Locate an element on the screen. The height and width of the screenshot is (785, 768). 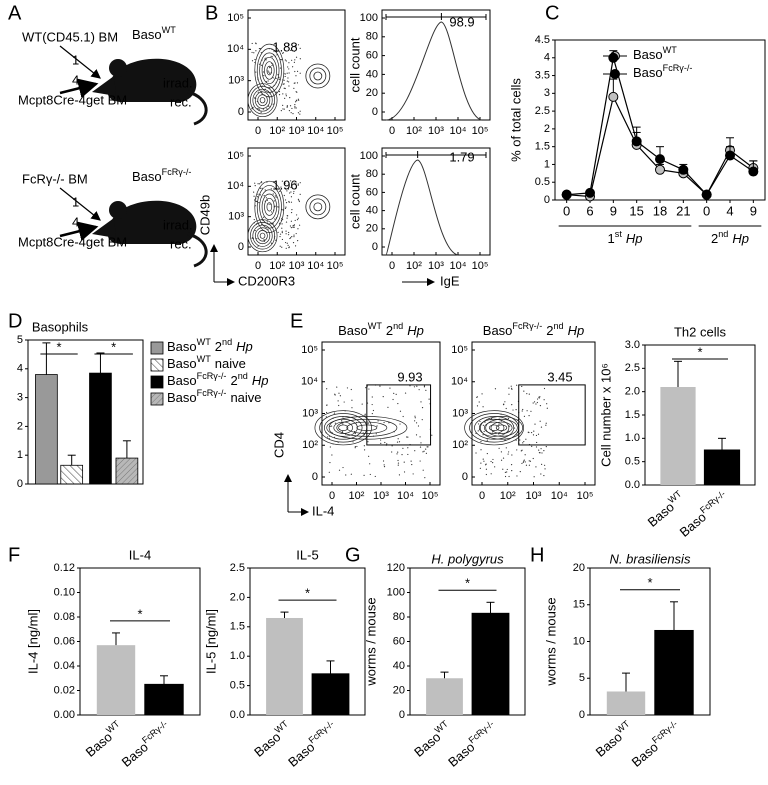
legend-marker is located at coordinates (615, 74).